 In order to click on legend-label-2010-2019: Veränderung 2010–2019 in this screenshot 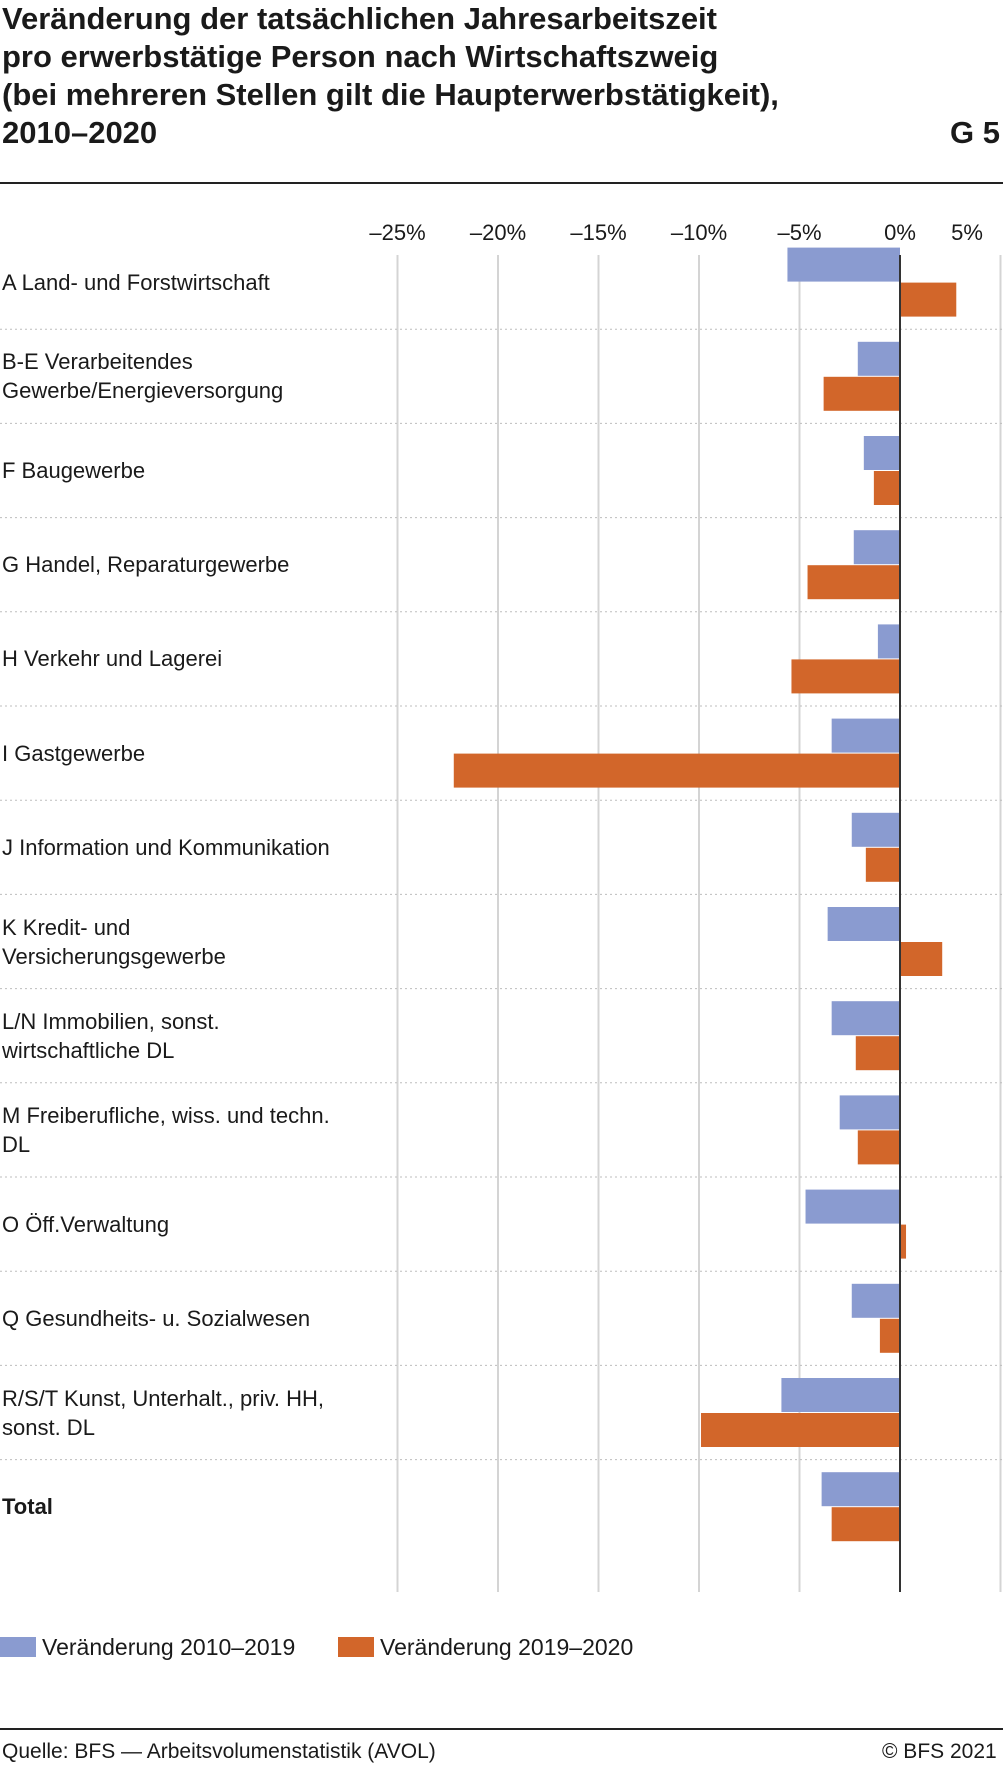, I will do `click(169, 1647)`.